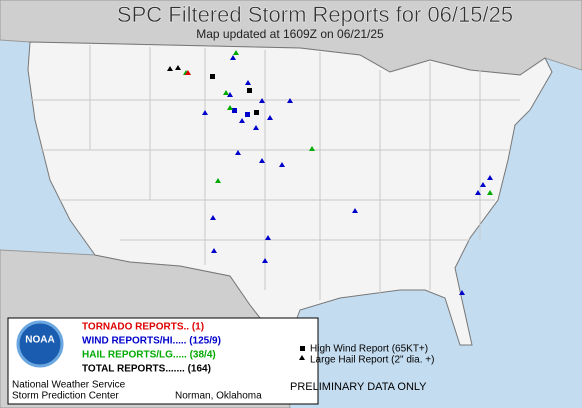  Describe the element at coordinates (151, 341) in the screenshot. I see `wind-count: WIND REPORTS/HI..... (125/9)` at that location.